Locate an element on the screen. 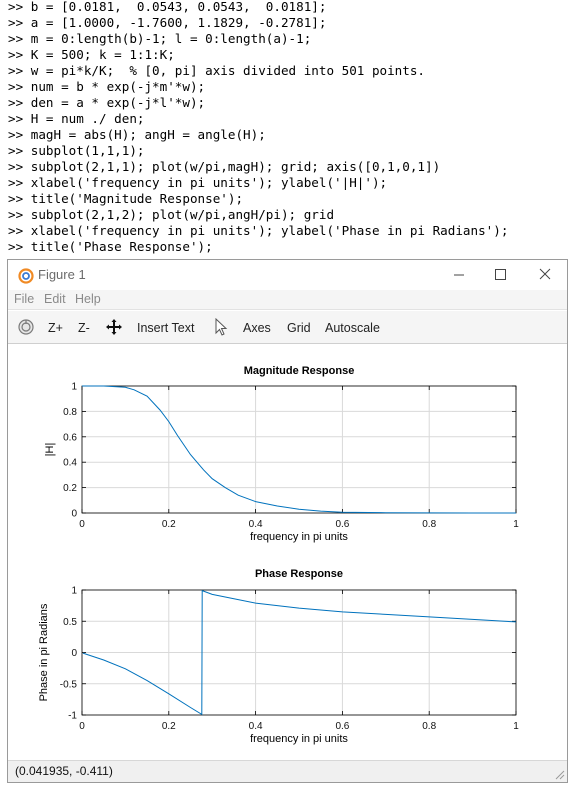  grid-button: Grid is located at coordinates (299, 328).